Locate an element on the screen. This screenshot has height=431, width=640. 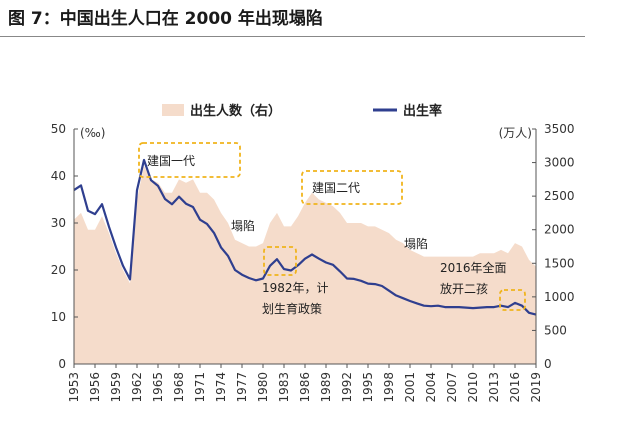
right-tick-label: 2000 is located at coordinates (559, 230).